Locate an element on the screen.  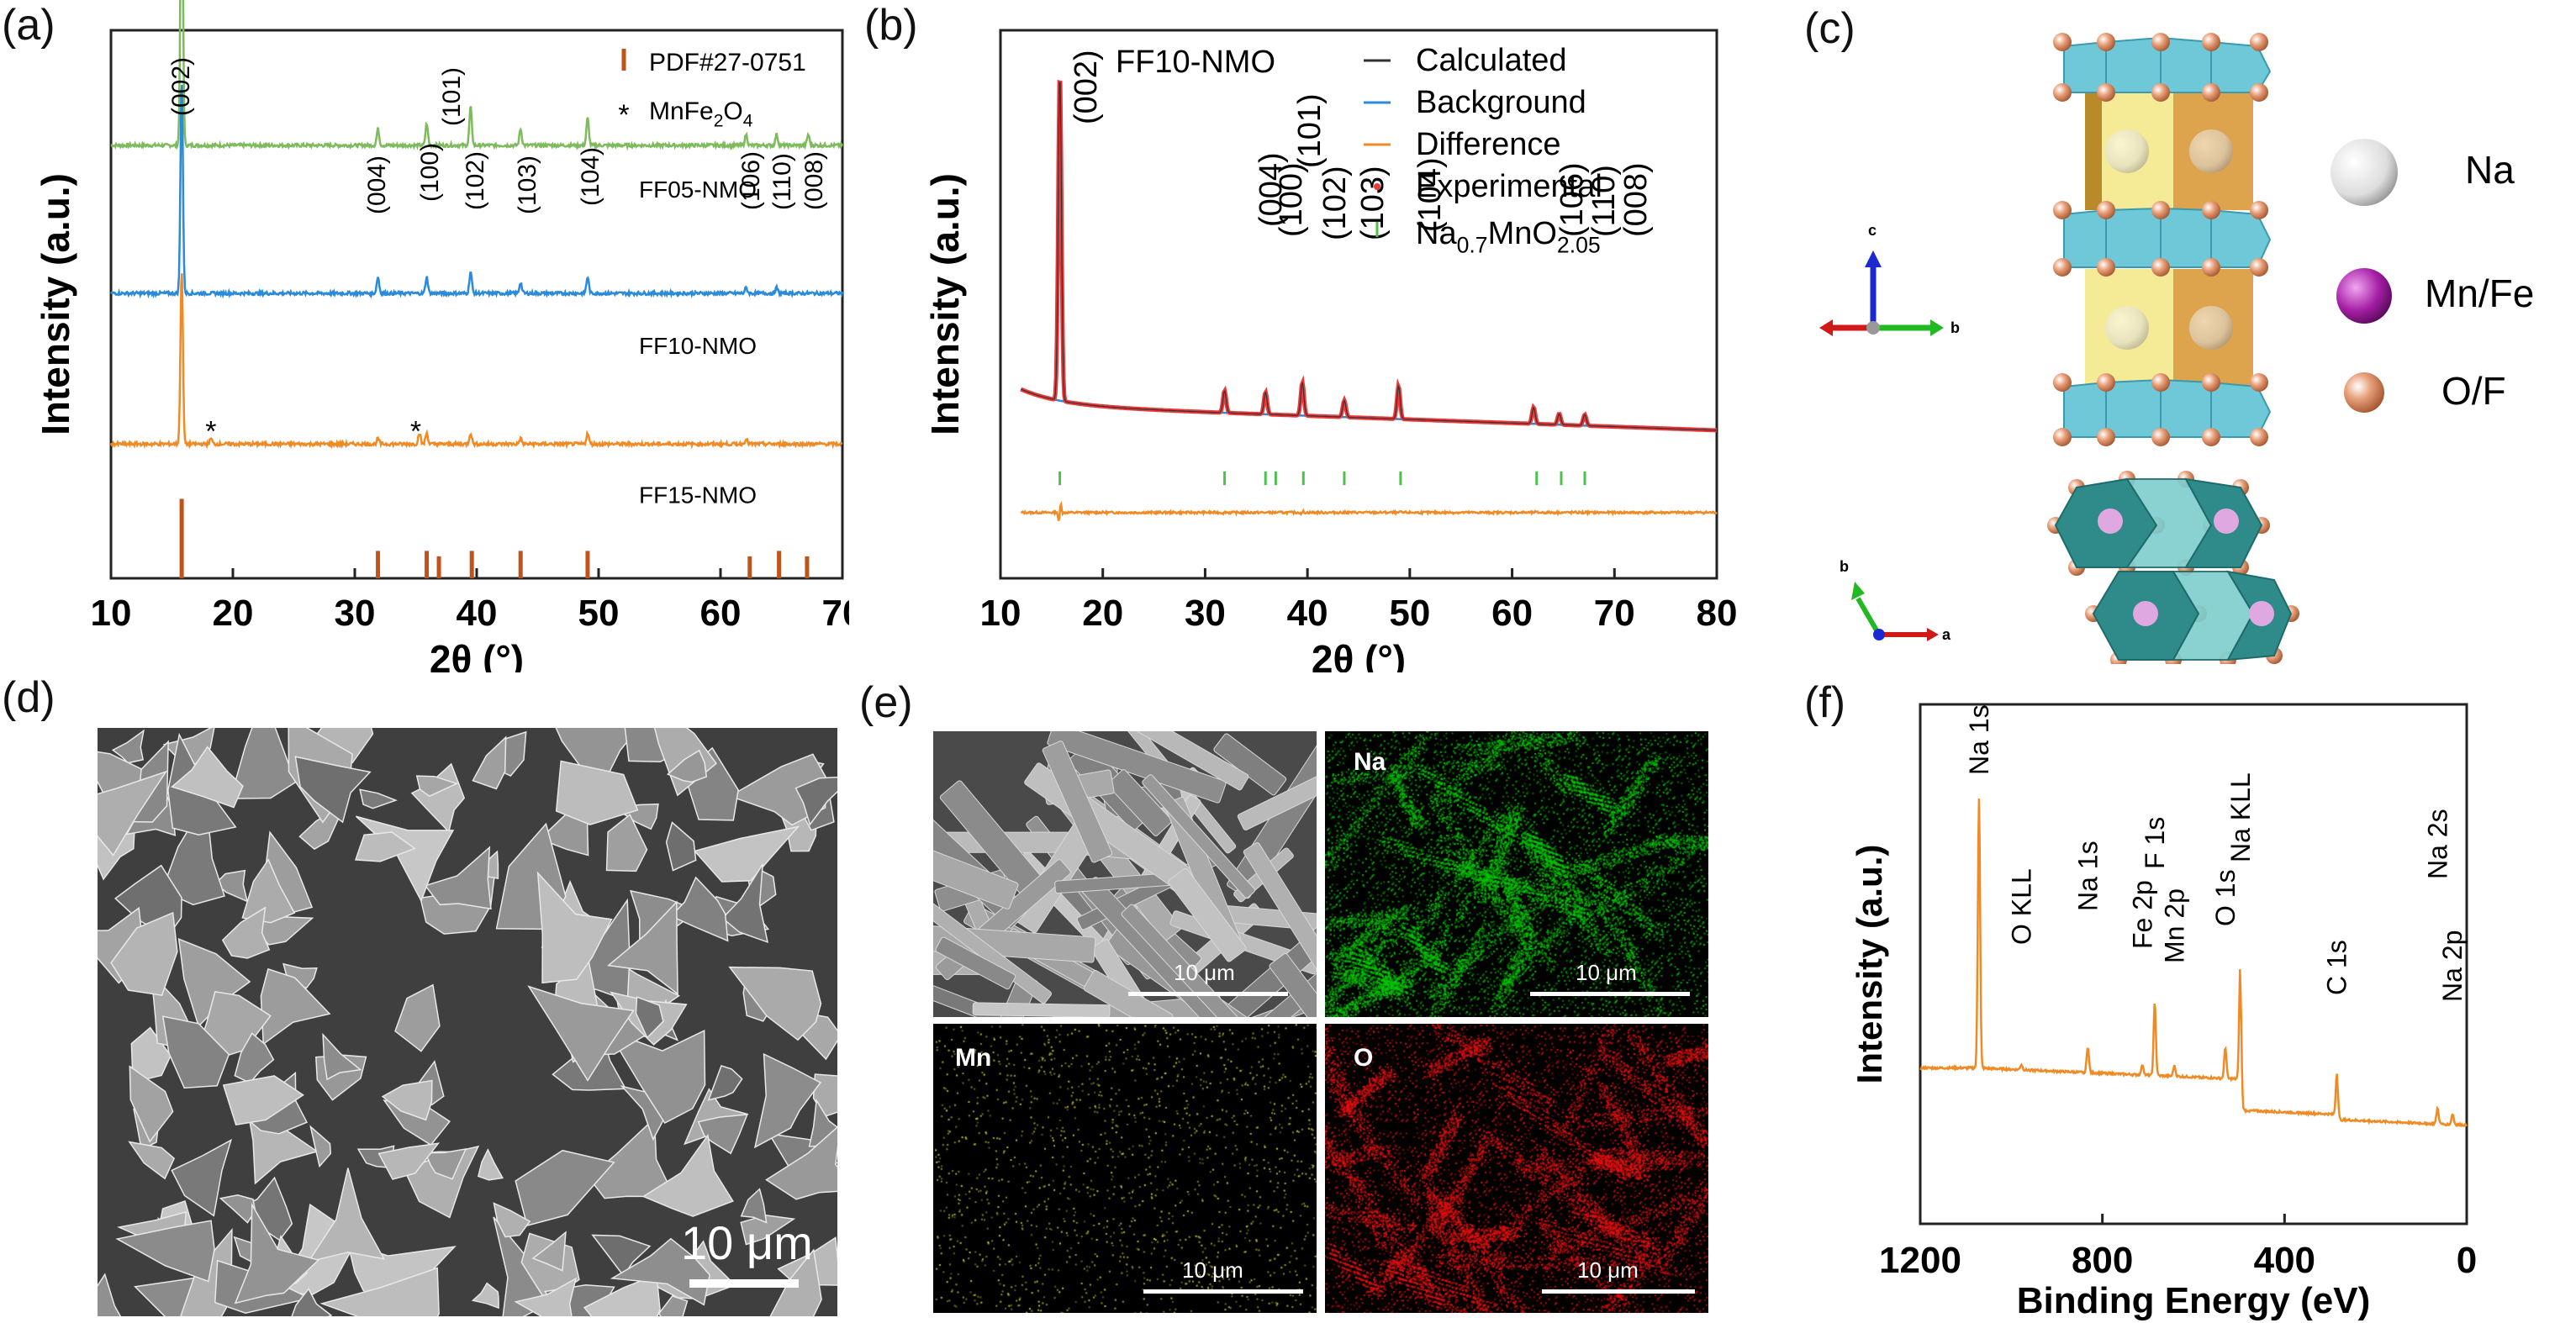
scalebar-line is located at coordinates (744, 1284).